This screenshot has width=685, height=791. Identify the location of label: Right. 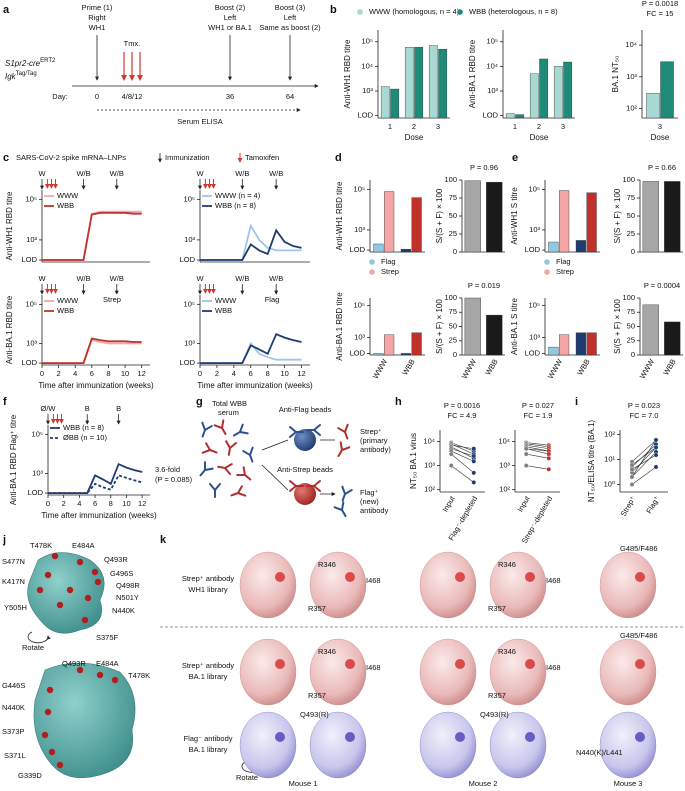
(97, 17).